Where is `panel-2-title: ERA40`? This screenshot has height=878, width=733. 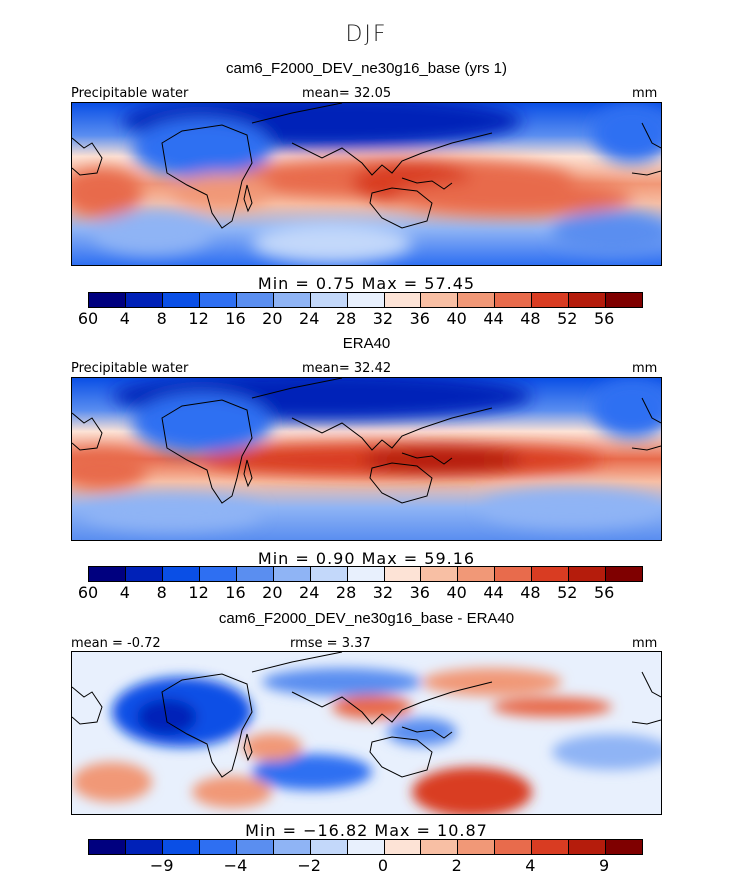
panel-2-title: ERA40 is located at coordinates (366, 343).